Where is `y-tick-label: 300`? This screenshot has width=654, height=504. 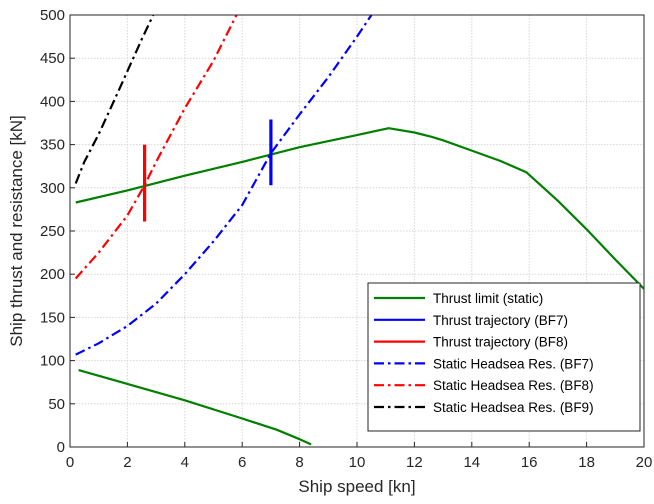
y-tick-label: 300 is located at coordinates (52, 188).